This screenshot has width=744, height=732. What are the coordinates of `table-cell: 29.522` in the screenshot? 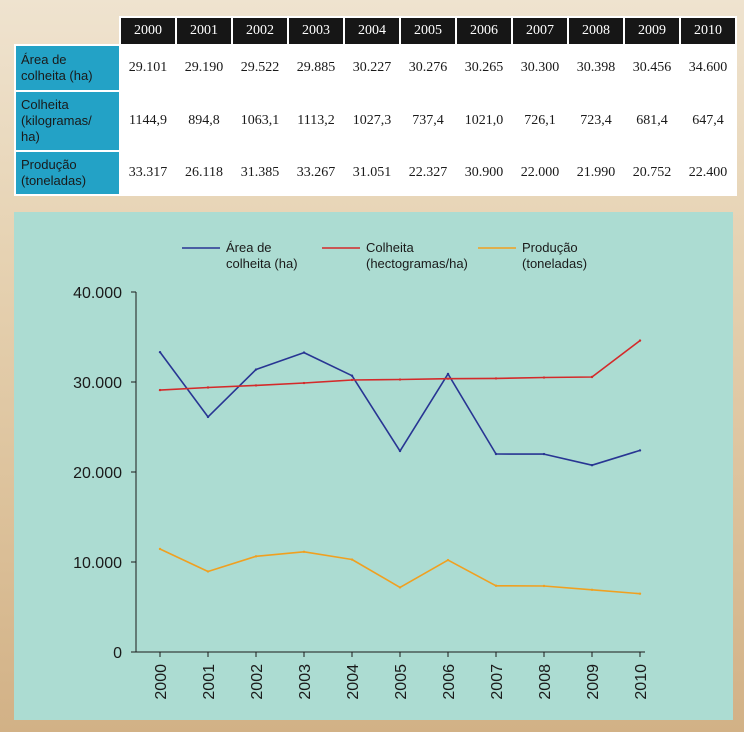 It's located at (260, 68).